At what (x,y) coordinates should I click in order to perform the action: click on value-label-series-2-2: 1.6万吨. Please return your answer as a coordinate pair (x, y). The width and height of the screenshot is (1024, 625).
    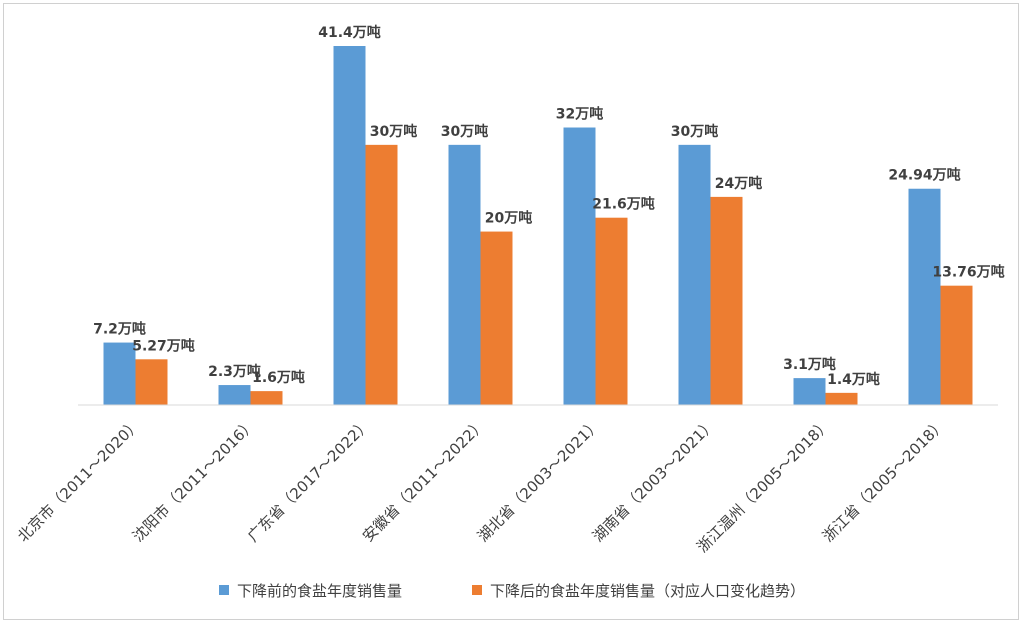
    Looking at the image, I should click on (278, 377).